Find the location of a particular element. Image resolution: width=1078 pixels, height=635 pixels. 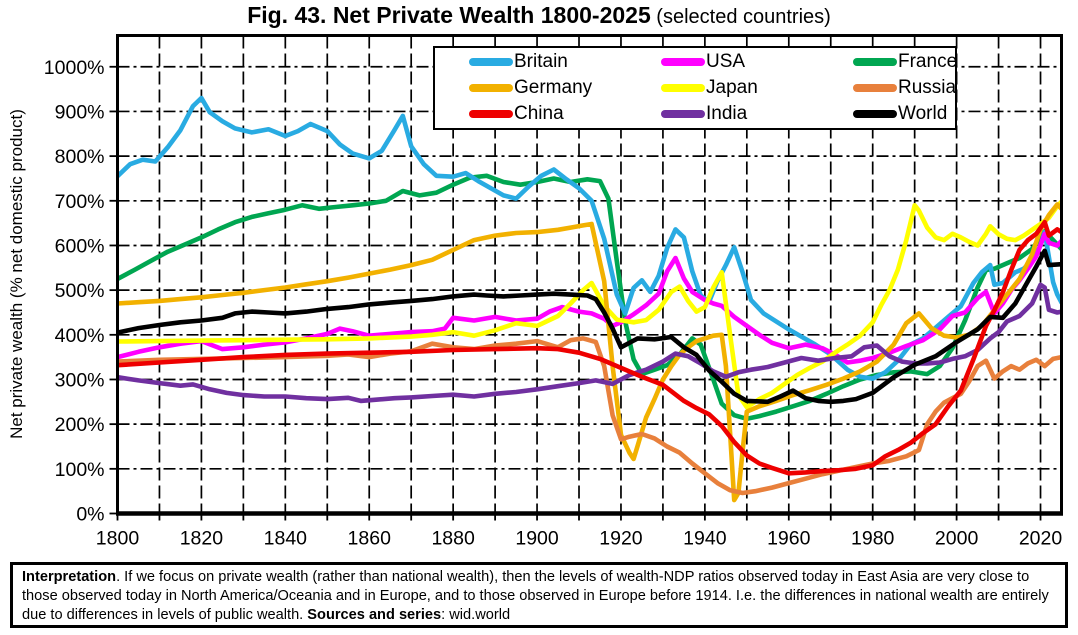

x-tick-label: 2000 is located at coordinates (957, 539).